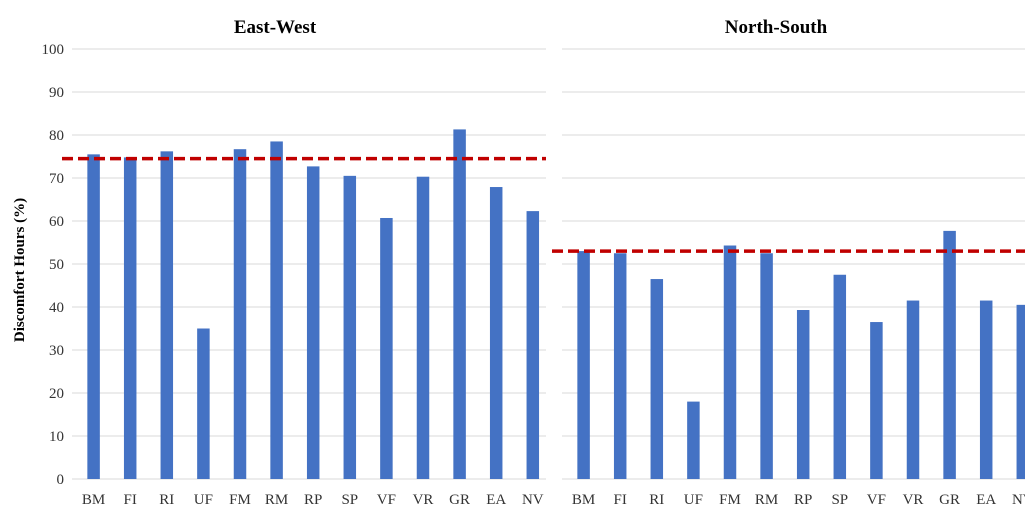 This screenshot has height=508, width=1025. I want to click on y-tick-label: 20, so click(56, 394).